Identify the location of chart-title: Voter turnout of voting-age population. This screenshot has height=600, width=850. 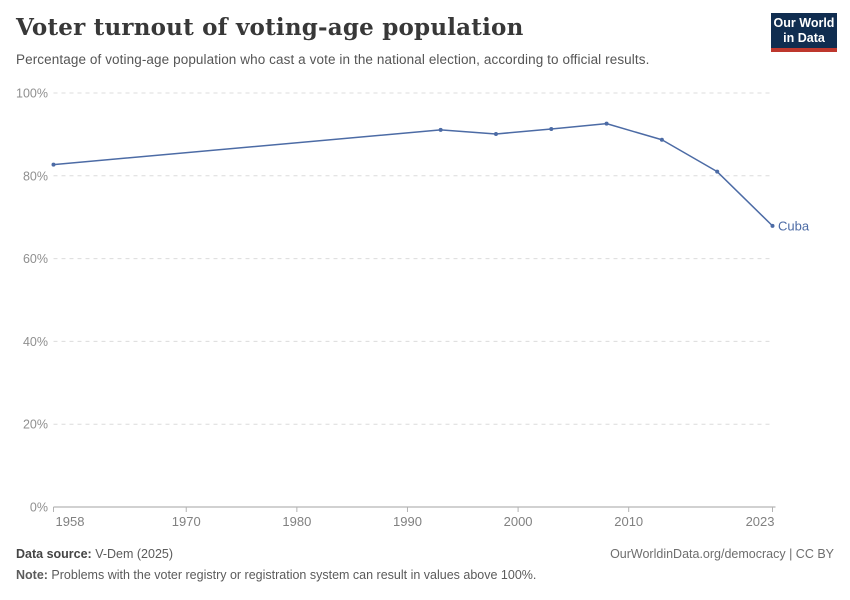
(270, 27).